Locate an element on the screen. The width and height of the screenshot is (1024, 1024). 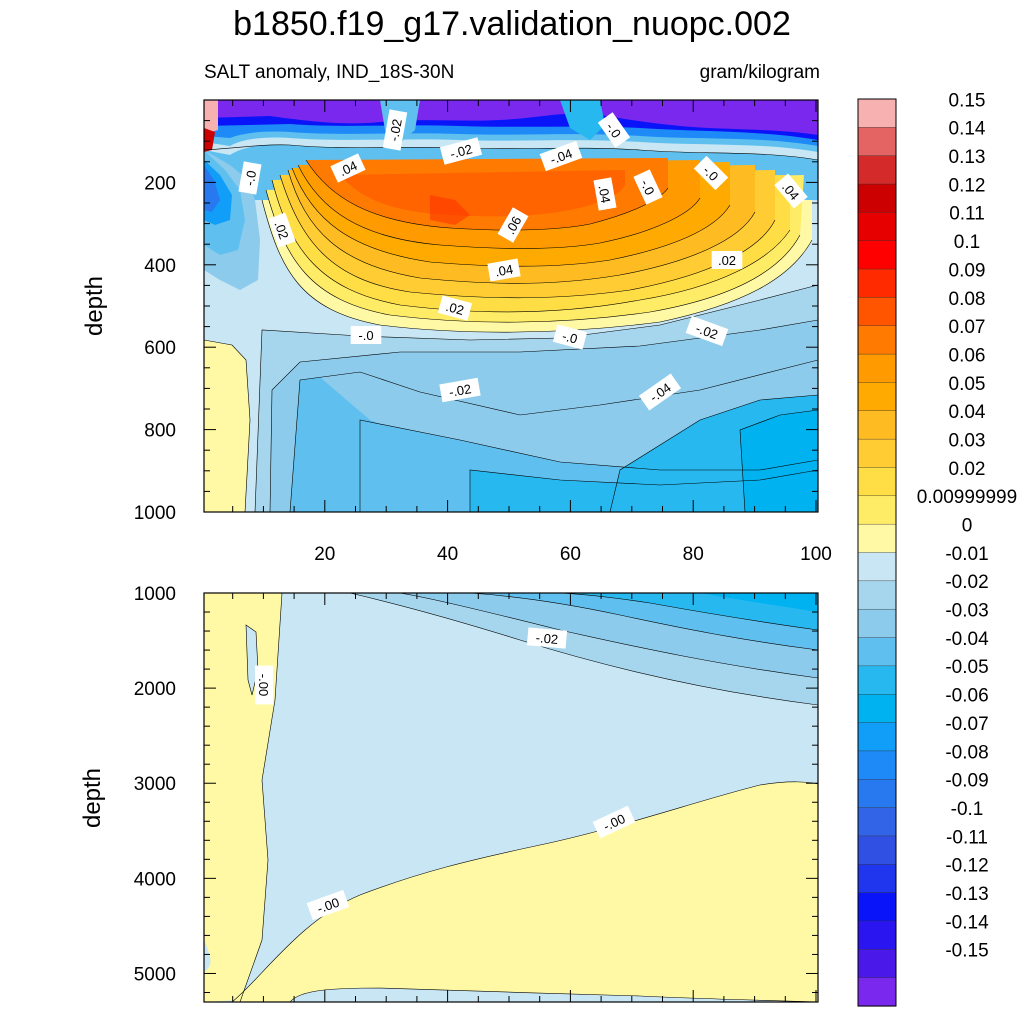
colorbar-label: -0.09 is located at coordinates (966, 781).